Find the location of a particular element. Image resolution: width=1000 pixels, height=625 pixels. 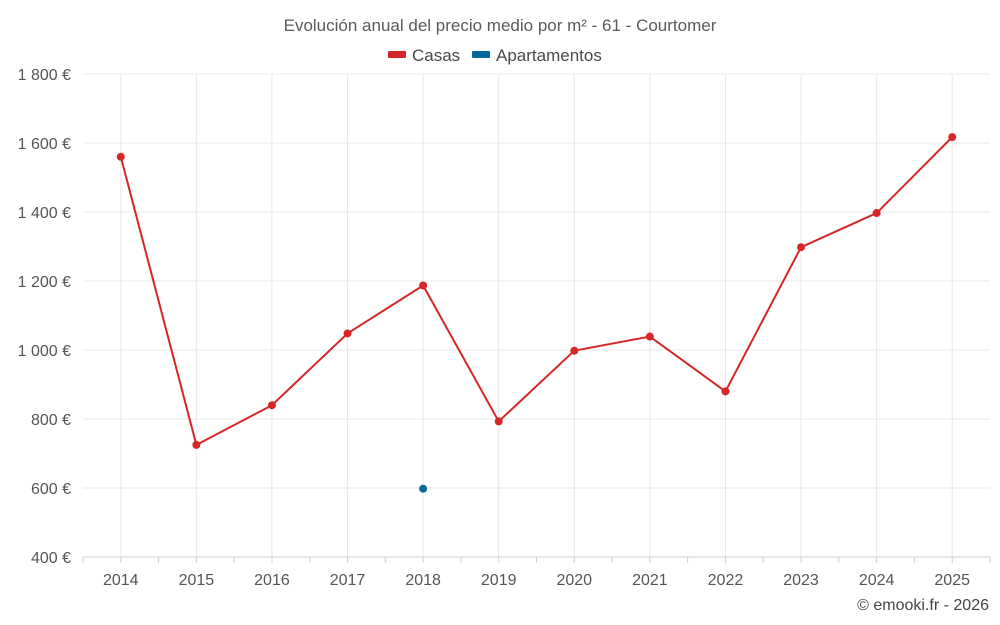

legend-swatch-apartamentos is located at coordinates (481, 54).